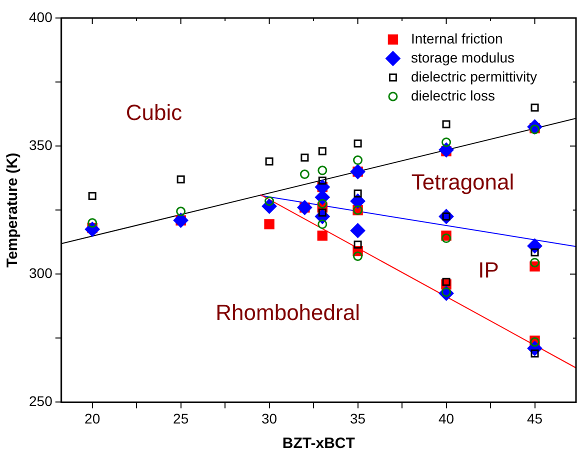 This screenshot has height=457, width=584. What do you see at coordinates (488, 270) in the screenshot?
I see `annotation: IP` at bounding box center [488, 270].